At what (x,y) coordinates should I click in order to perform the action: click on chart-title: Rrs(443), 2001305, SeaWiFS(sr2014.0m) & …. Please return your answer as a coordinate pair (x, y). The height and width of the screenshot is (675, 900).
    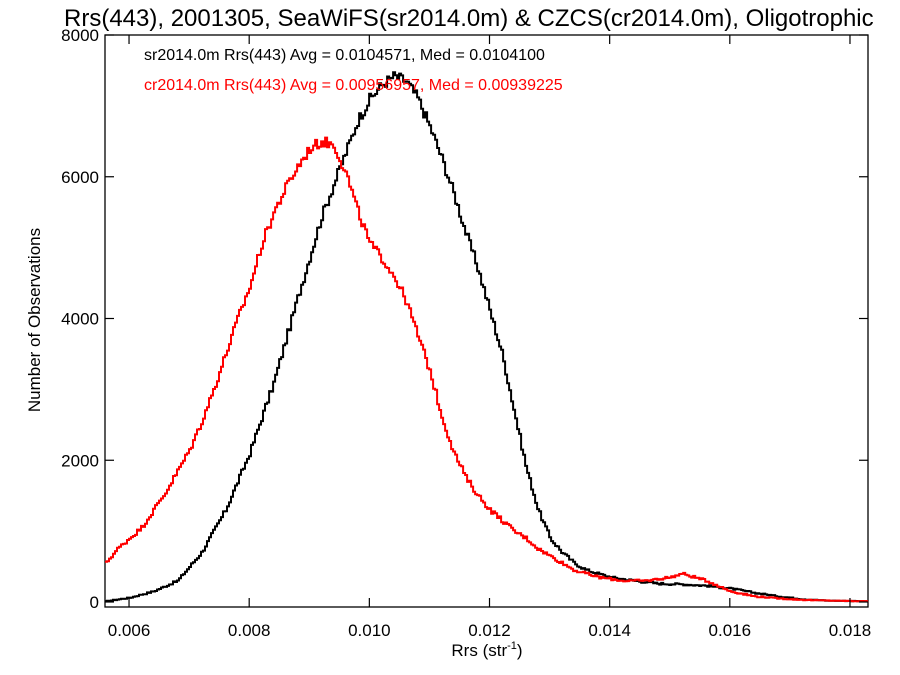
    Looking at the image, I should click on (469, 18).